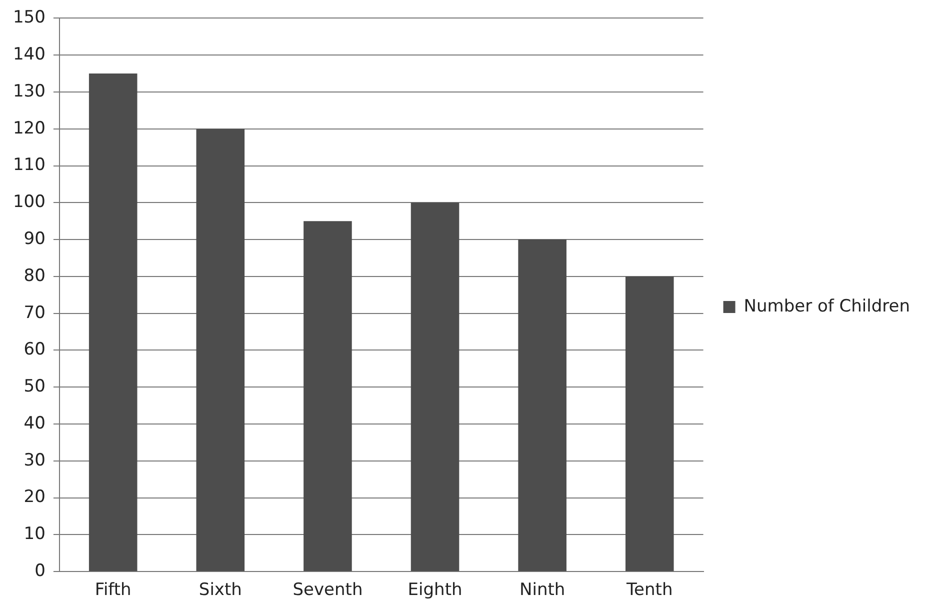 The height and width of the screenshot is (609, 925). What do you see at coordinates (35, 497) in the screenshot?
I see `y-tick-label: 20` at bounding box center [35, 497].